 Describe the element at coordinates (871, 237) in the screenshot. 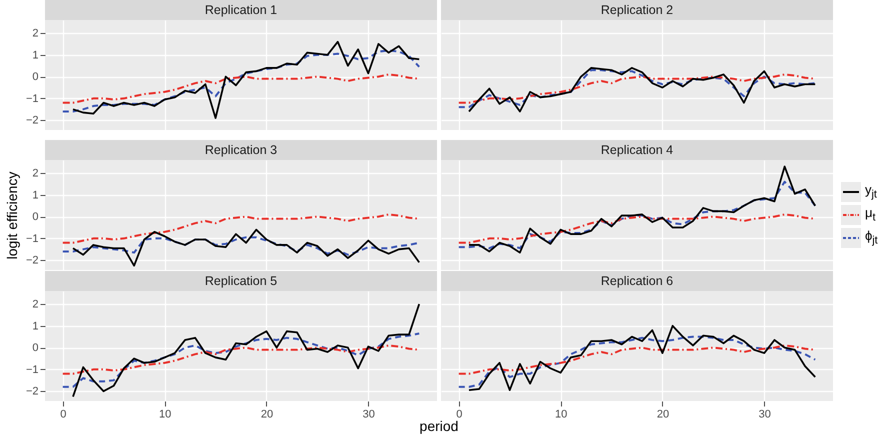

I see `legend-label: ϕ$_{jt}$` at that location.